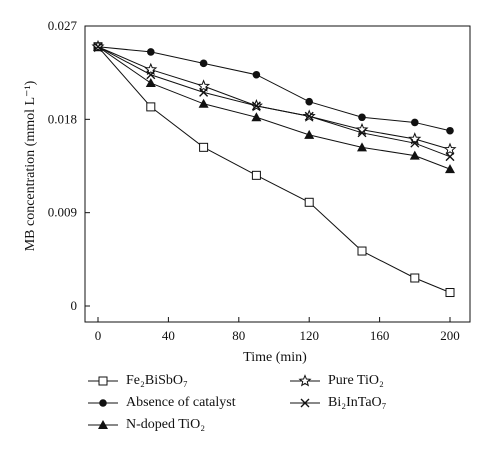 Image resolution: width=500 pixels, height=454 pixels. What do you see at coordinates (62, 212) in the screenshot?
I see `y-tick-label: 0.009` at bounding box center [62, 212].